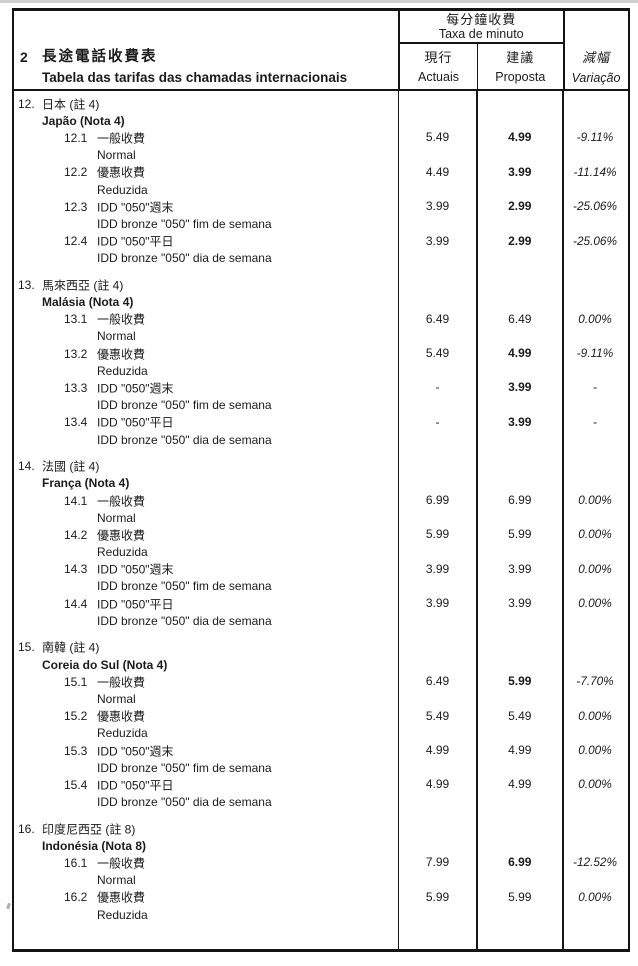  Describe the element at coordinates (206, 172) in the screenshot. I see `tariff-label-cell: 12.2 優惠收費` at that location.